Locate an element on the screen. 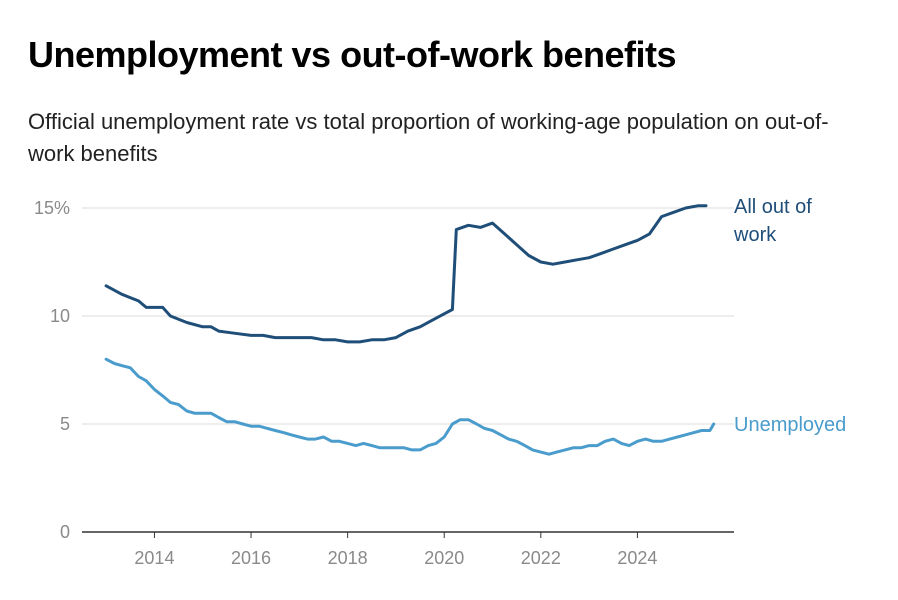 Image resolution: width=898 pixels, height=600 pixels. y-axis-ticks: 0 5 10 15% is located at coordinates (52, 370).